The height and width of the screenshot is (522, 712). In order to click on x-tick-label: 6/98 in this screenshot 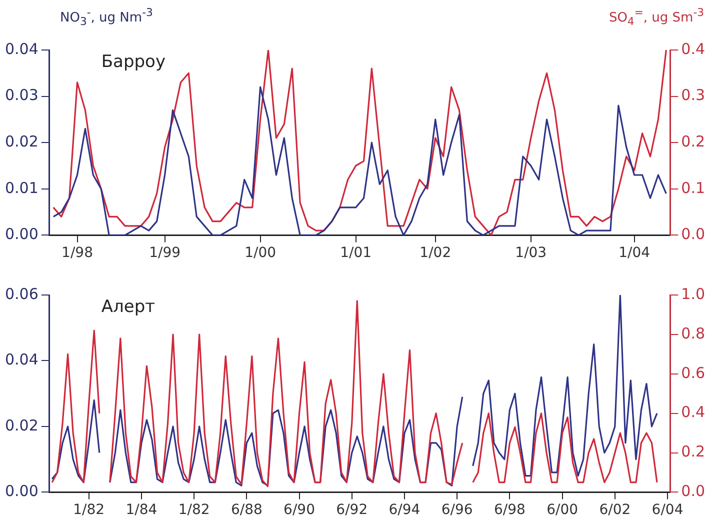, I will do `click(510, 510)`.